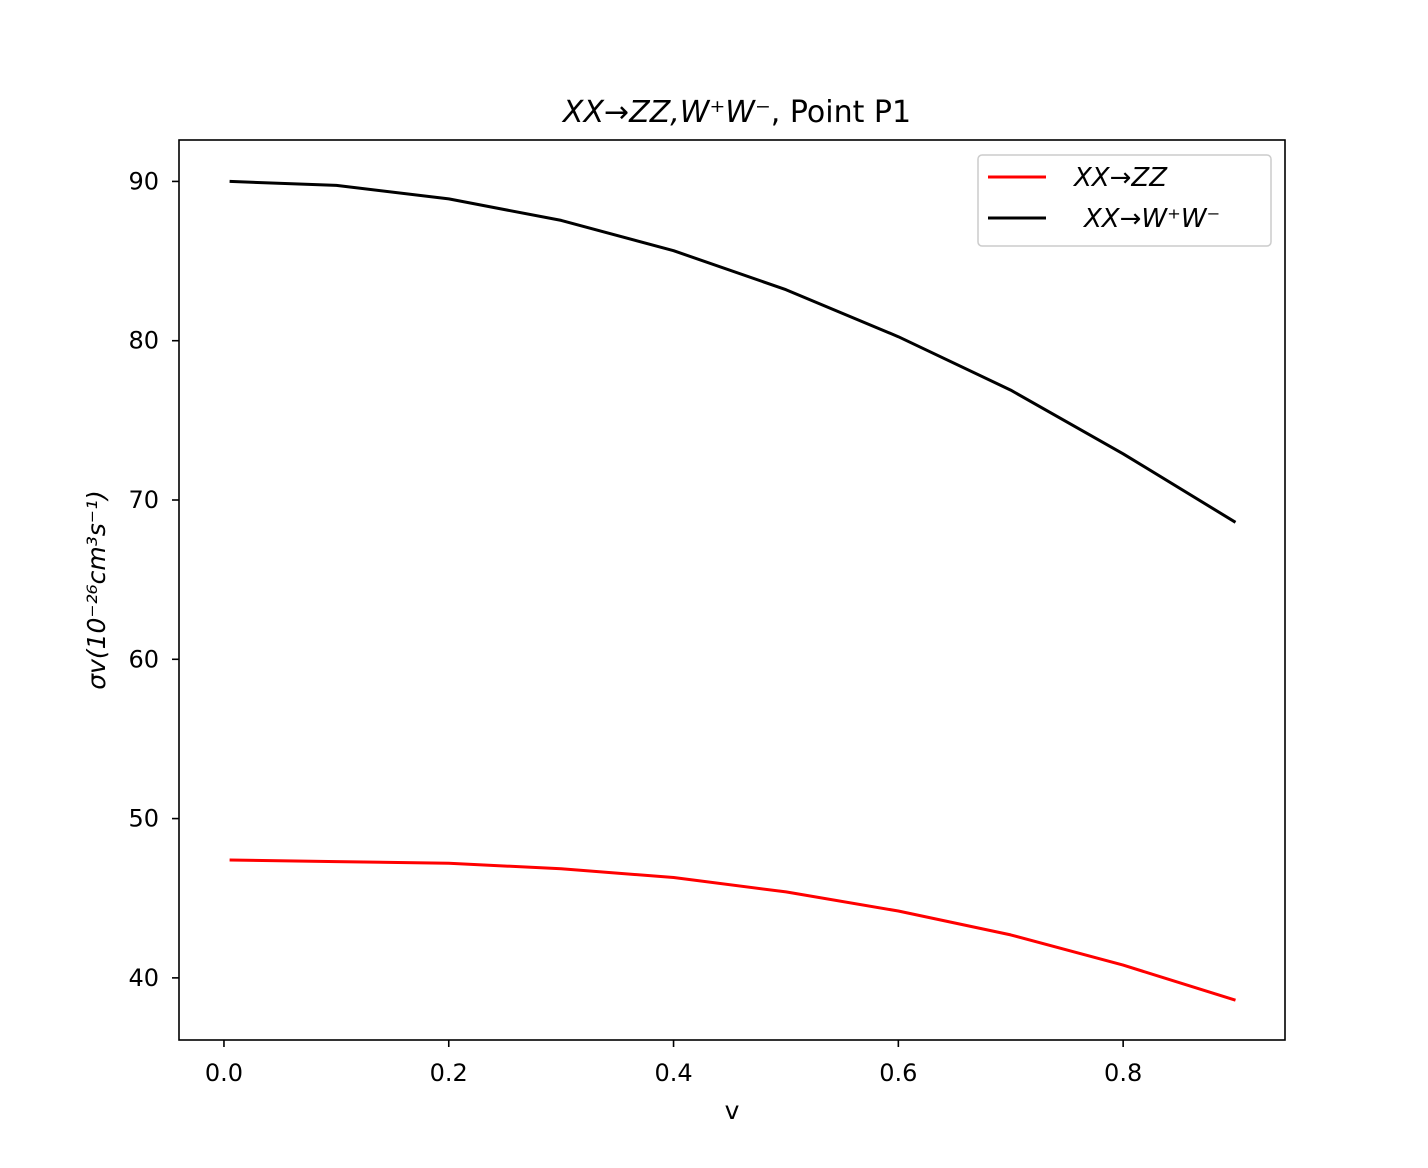  Describe the element at coordinates (449, 1073) in the screenshot. I see `x-tick-label: 0.2` at that location.